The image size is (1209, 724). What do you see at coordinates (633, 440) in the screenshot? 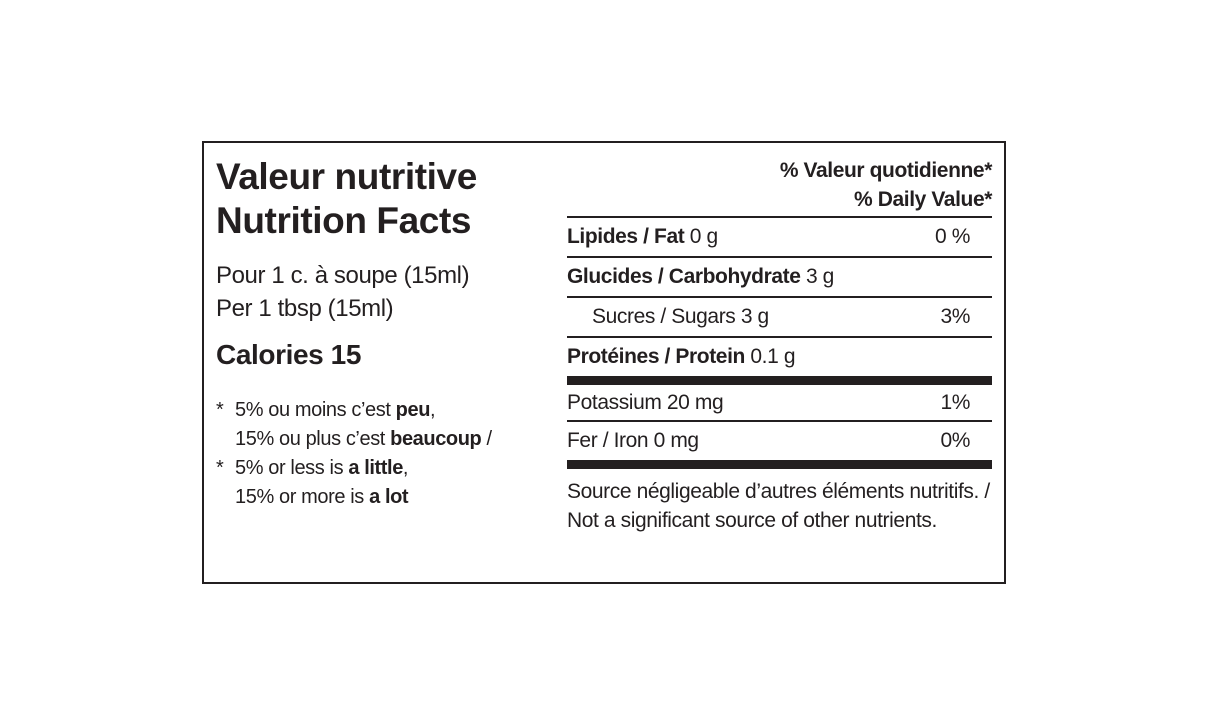
I see `label: Fer / Iron 0 mg` at bounding box center [633, 440].